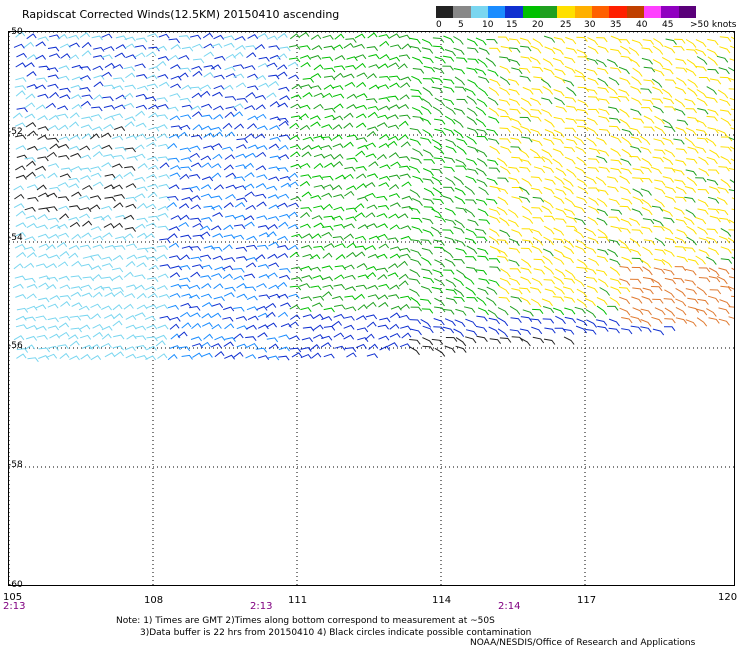 This screenshot has width=740, height=650. Describe the element at coordinates (439, 25) in the screenshot. I see `legend-label: 0` at that location.